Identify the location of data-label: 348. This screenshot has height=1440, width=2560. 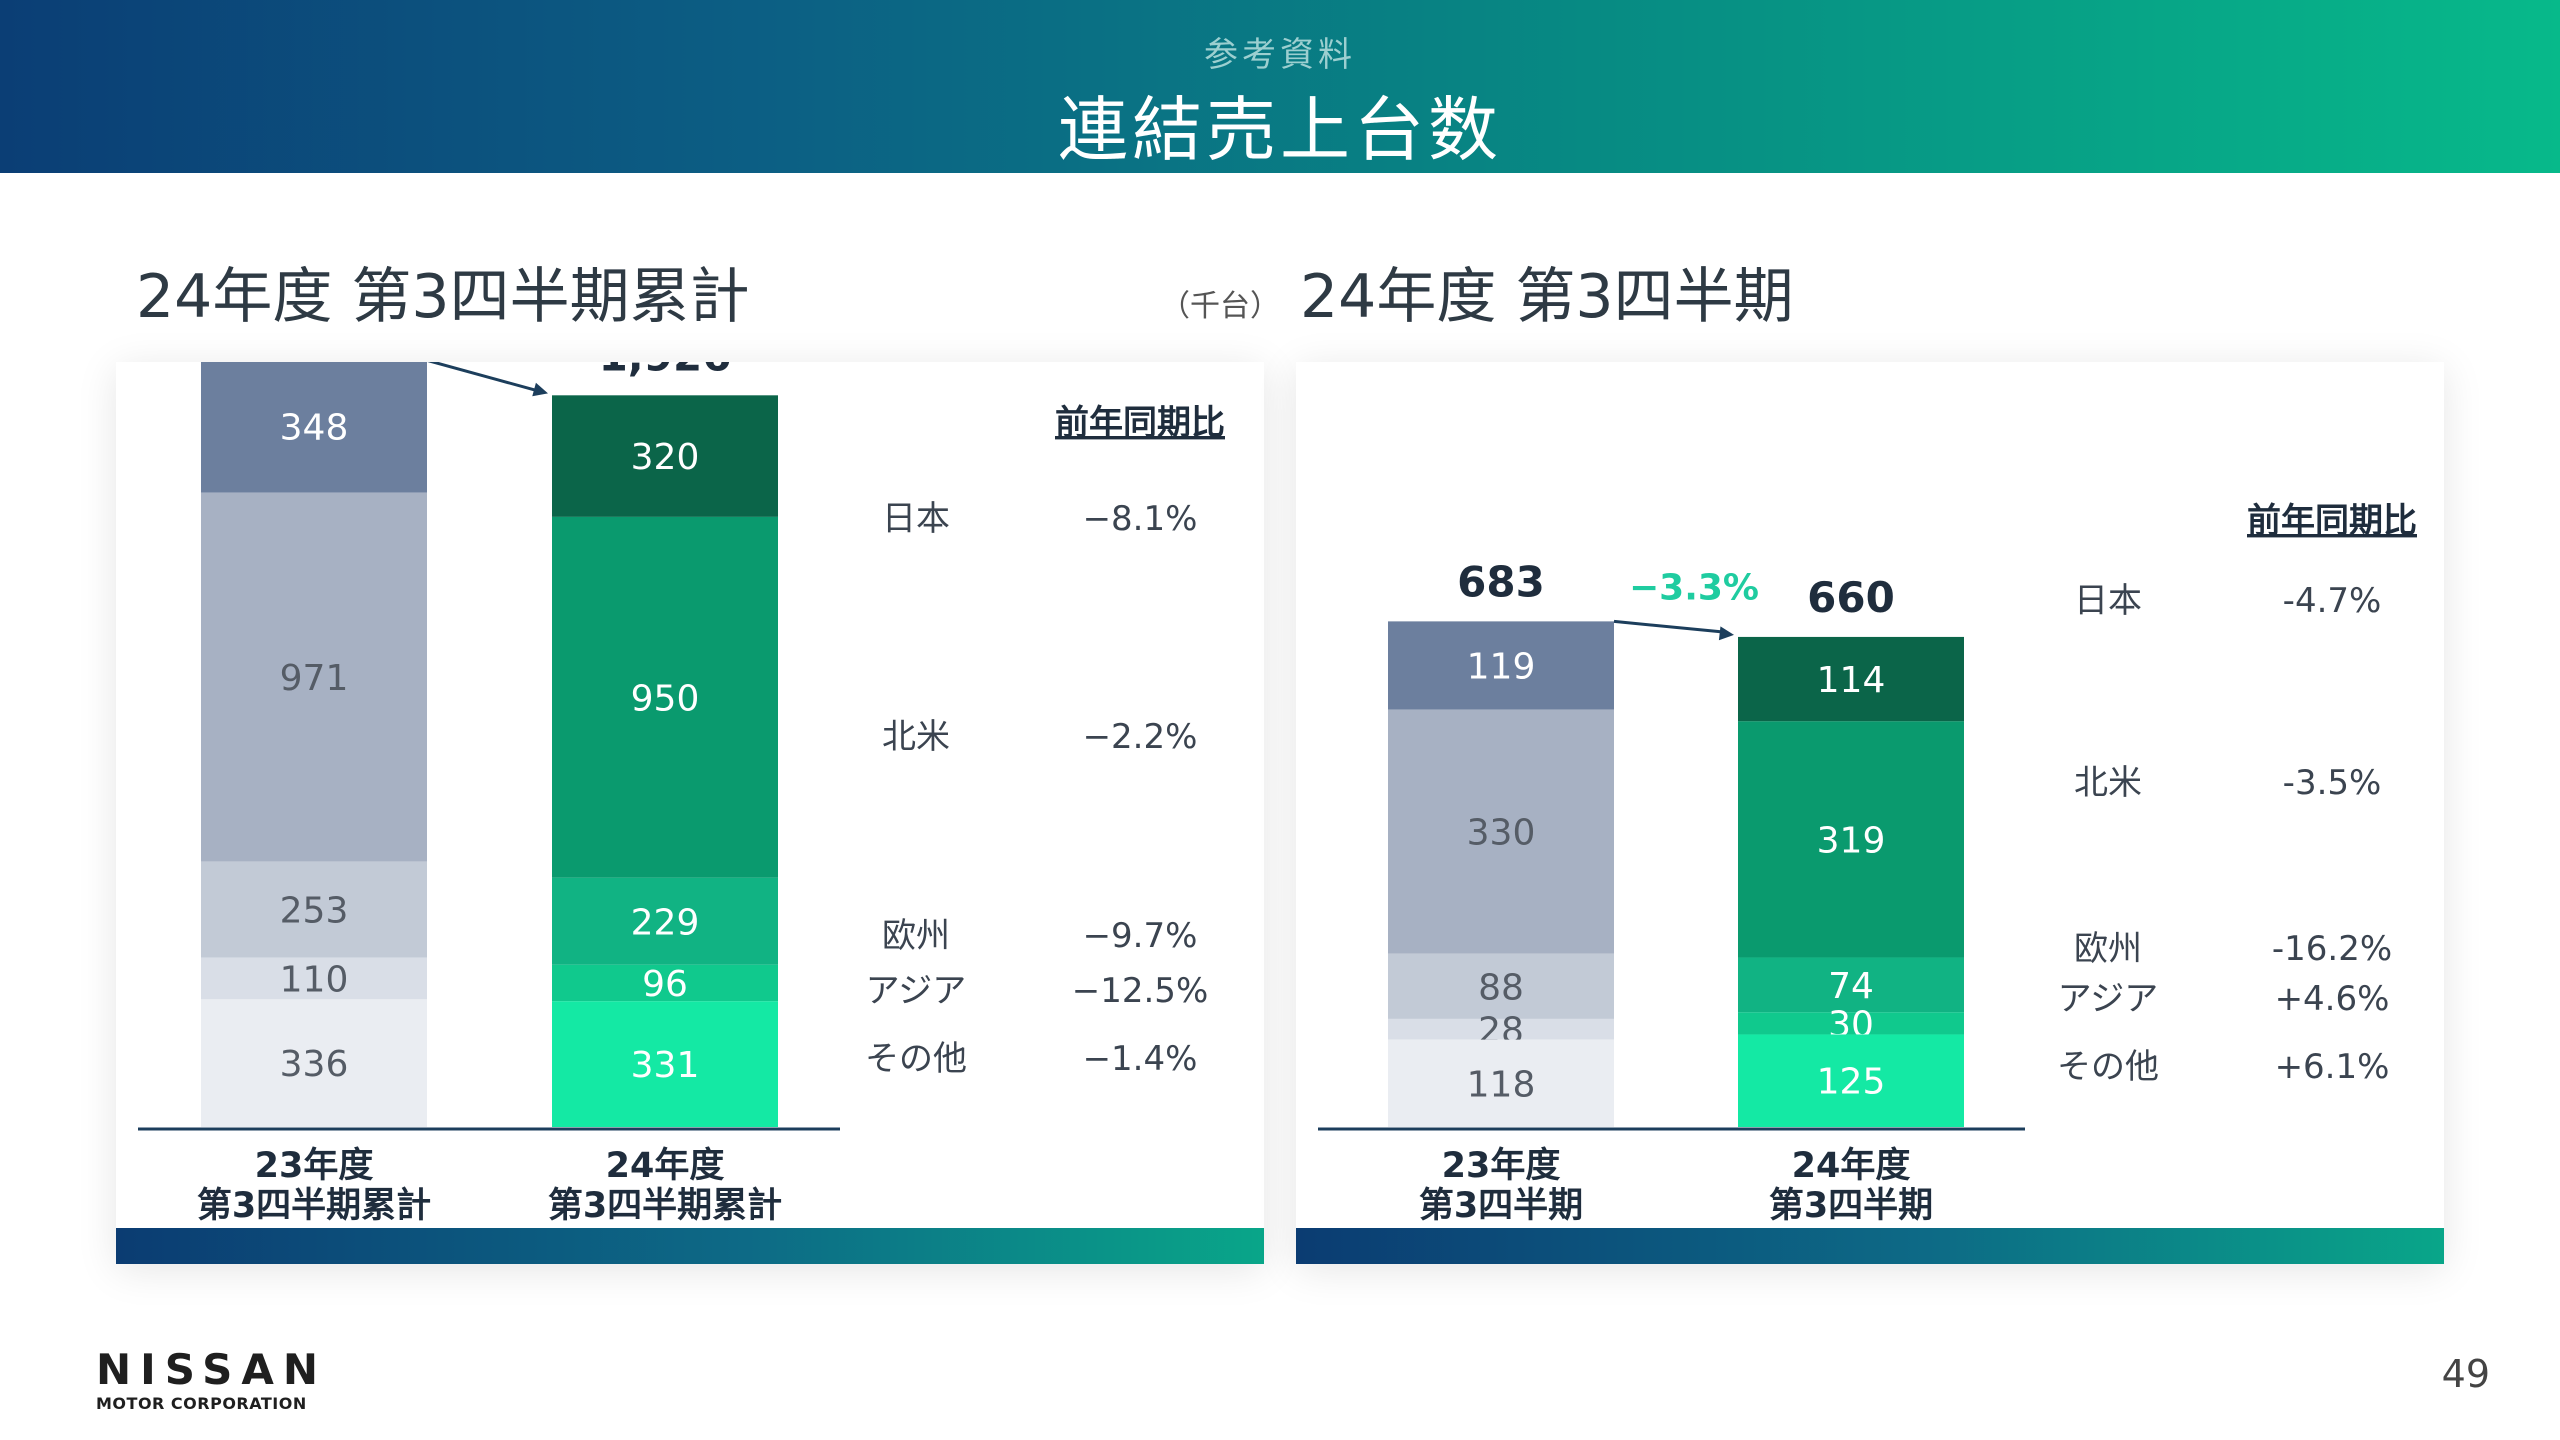
(314, 427).